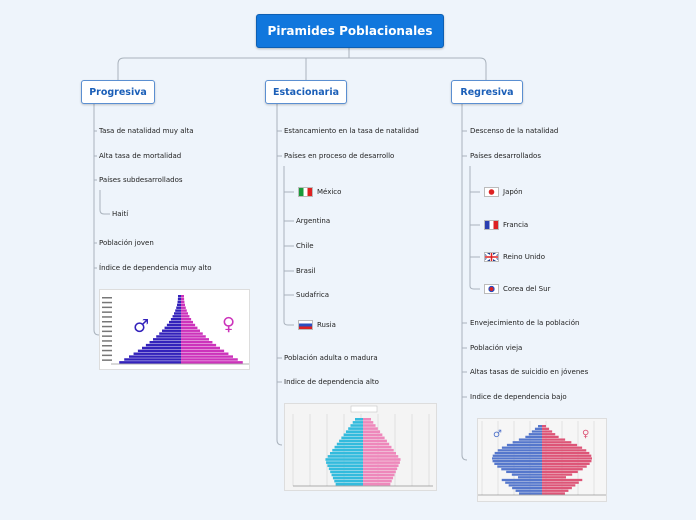  Describe the element at coordinates (518, 397) in the screenshot. I see `leaf-dependencia-bajo: Indice de dependencia bajo` at that location.